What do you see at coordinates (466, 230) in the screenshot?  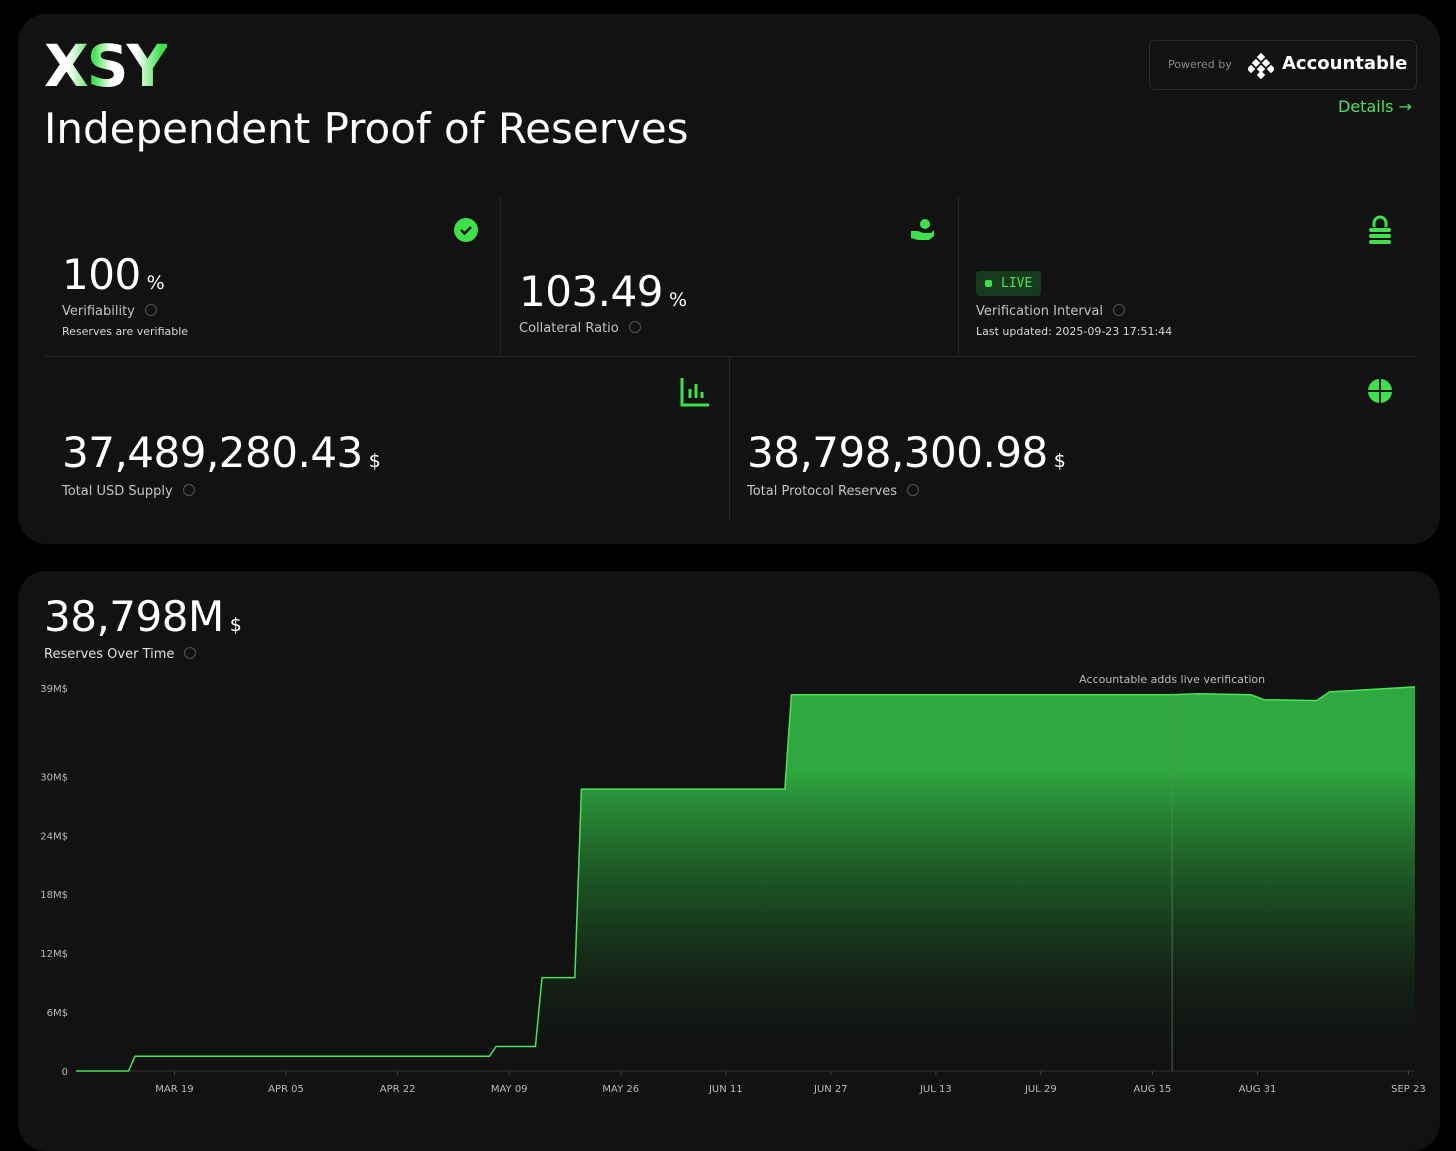 I see `verified-icon` at bounding box center [466, 230].